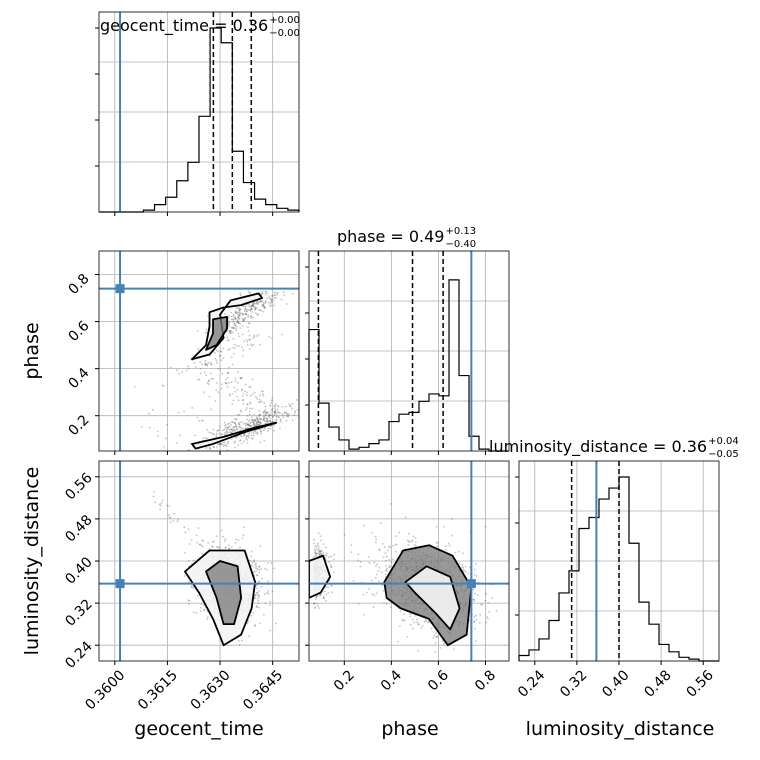  I want to click on tick-label-phase: 0.6, so click(79, 331).